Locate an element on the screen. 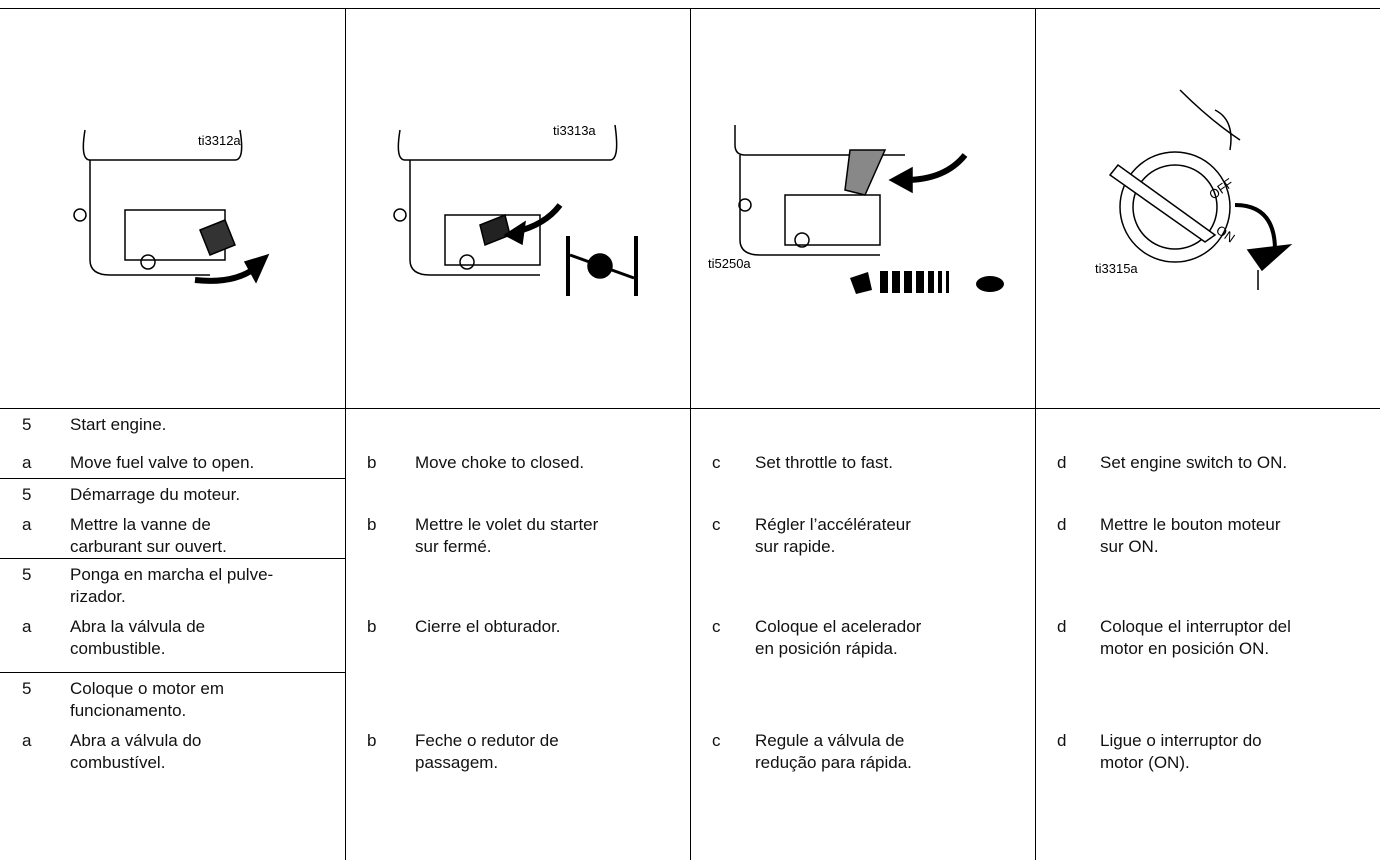 This screenshot has height=860, width=1380. engine-switch-illustration: OFF ON ti3315a is located at coordinates (1194, 189).